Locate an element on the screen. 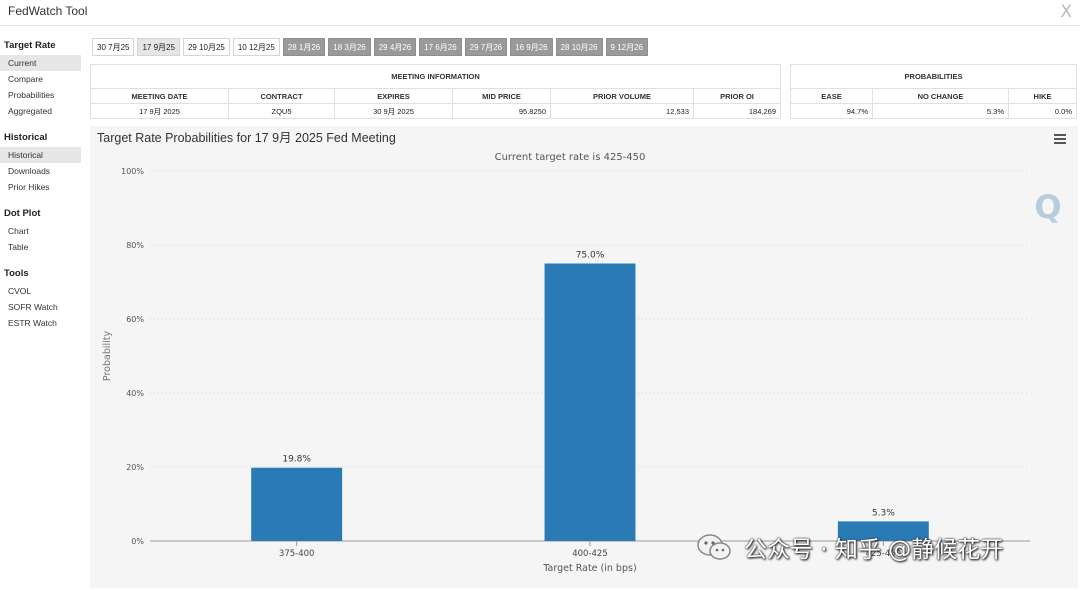  meeting-tab: 29 10月25 is located at coordinates (206, 47).